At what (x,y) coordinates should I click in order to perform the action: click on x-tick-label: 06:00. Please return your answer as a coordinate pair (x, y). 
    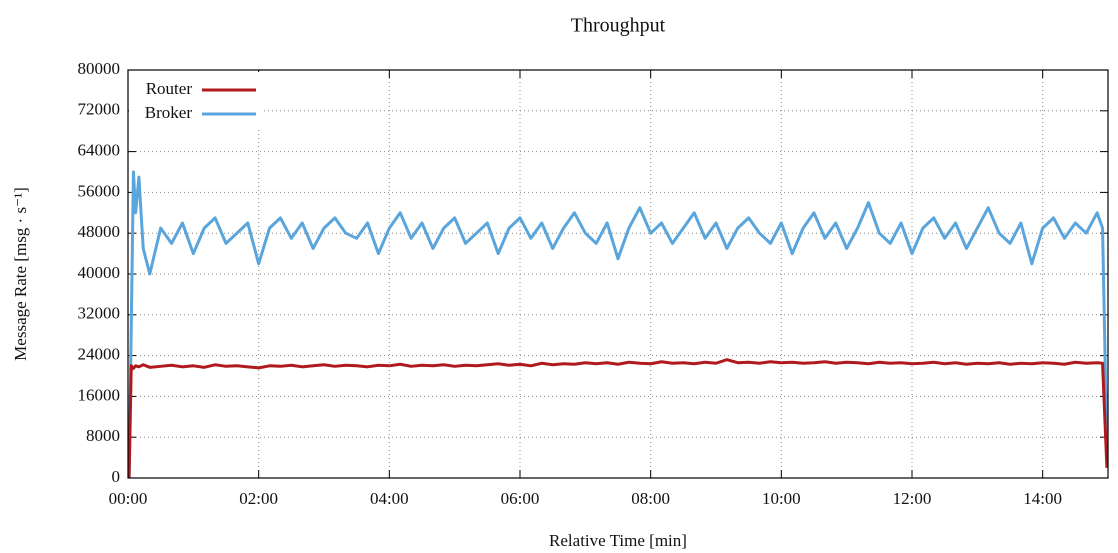
    Looking at the image, I should click on (520, 498).